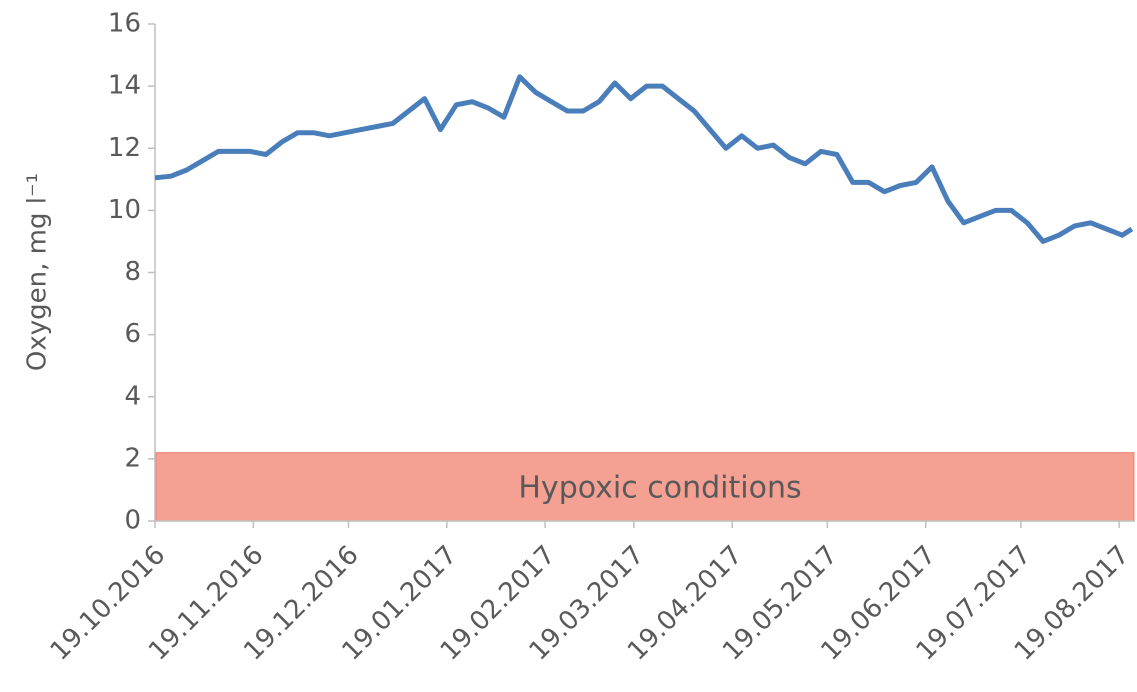  Describe the element at coordinates (124, 86) in the screenshot. I see `y-tick-label: 14` at that location.